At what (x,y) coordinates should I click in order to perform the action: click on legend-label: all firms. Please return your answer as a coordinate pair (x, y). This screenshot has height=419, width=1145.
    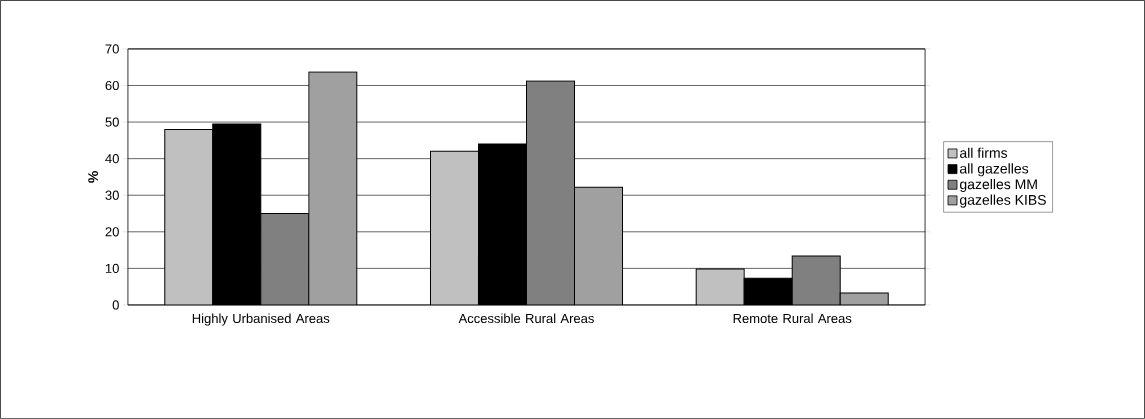
    Looking at the image, I should click on (984, 152).